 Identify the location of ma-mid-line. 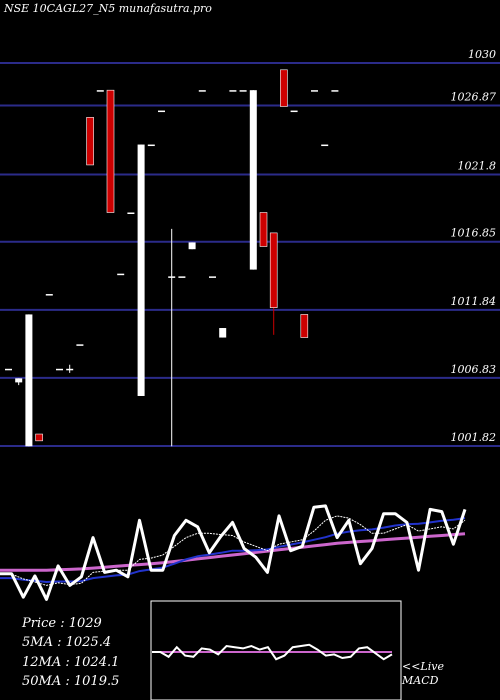
(233, 550).